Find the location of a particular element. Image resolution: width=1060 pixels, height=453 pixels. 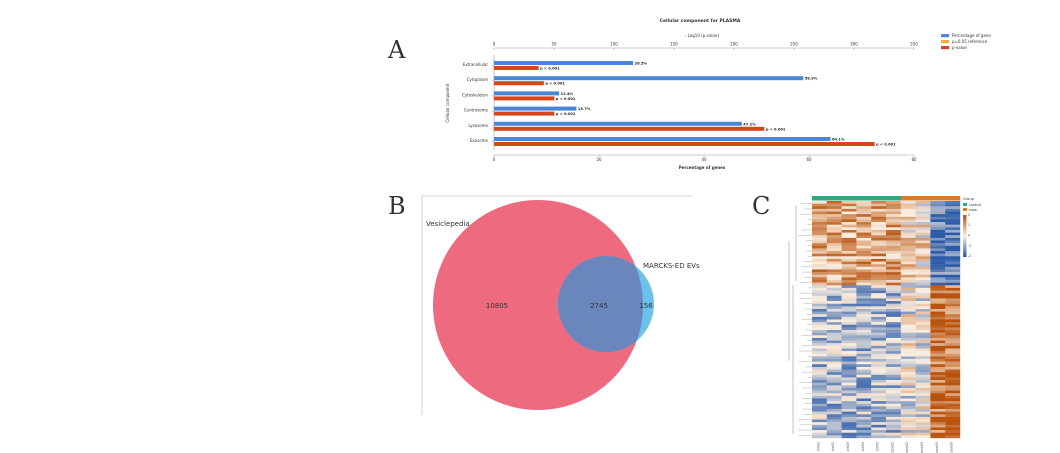

venn-count-overlap: 2745 is located at coordinates (599, 306).